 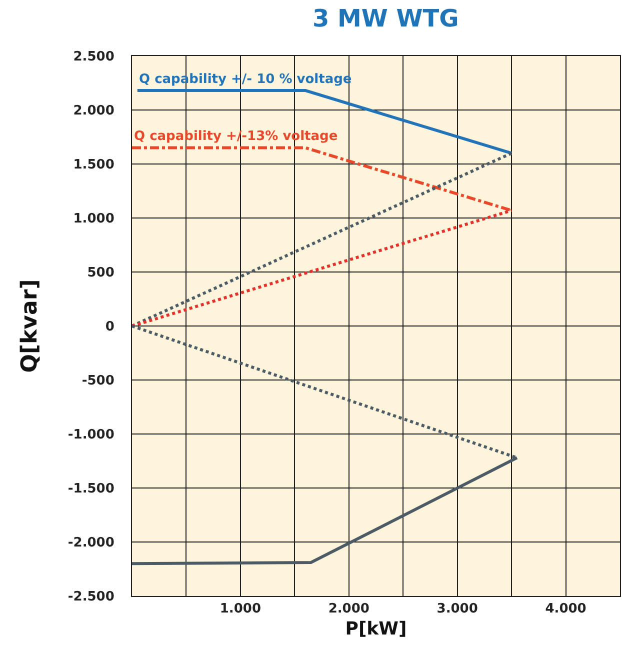 What do you see at coordinates (565, 609) in the screenshot?
I see `x-tick-label: 4.000` at bounding box center [565, 609].